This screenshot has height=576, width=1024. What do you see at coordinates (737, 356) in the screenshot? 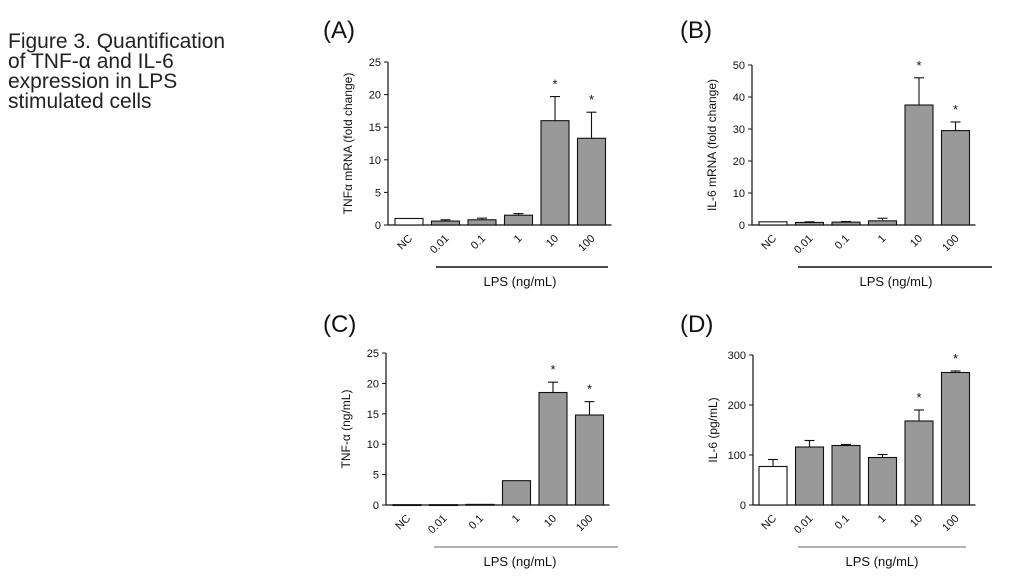
I see `y-tick-label: 300` at bounding box center [737, 356].